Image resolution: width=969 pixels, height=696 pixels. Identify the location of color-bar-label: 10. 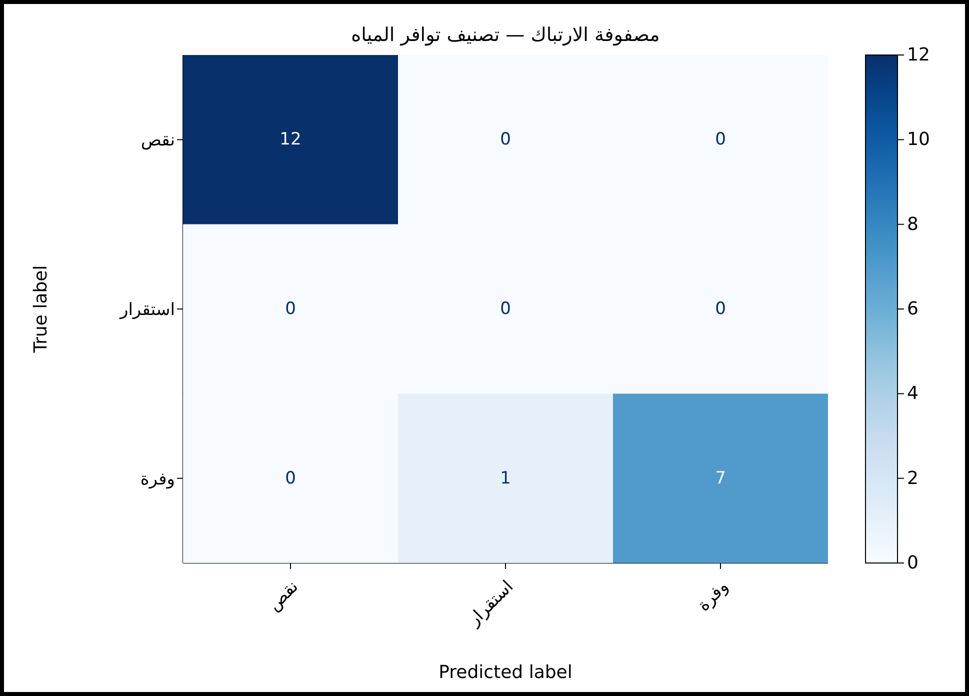
(918, 139).